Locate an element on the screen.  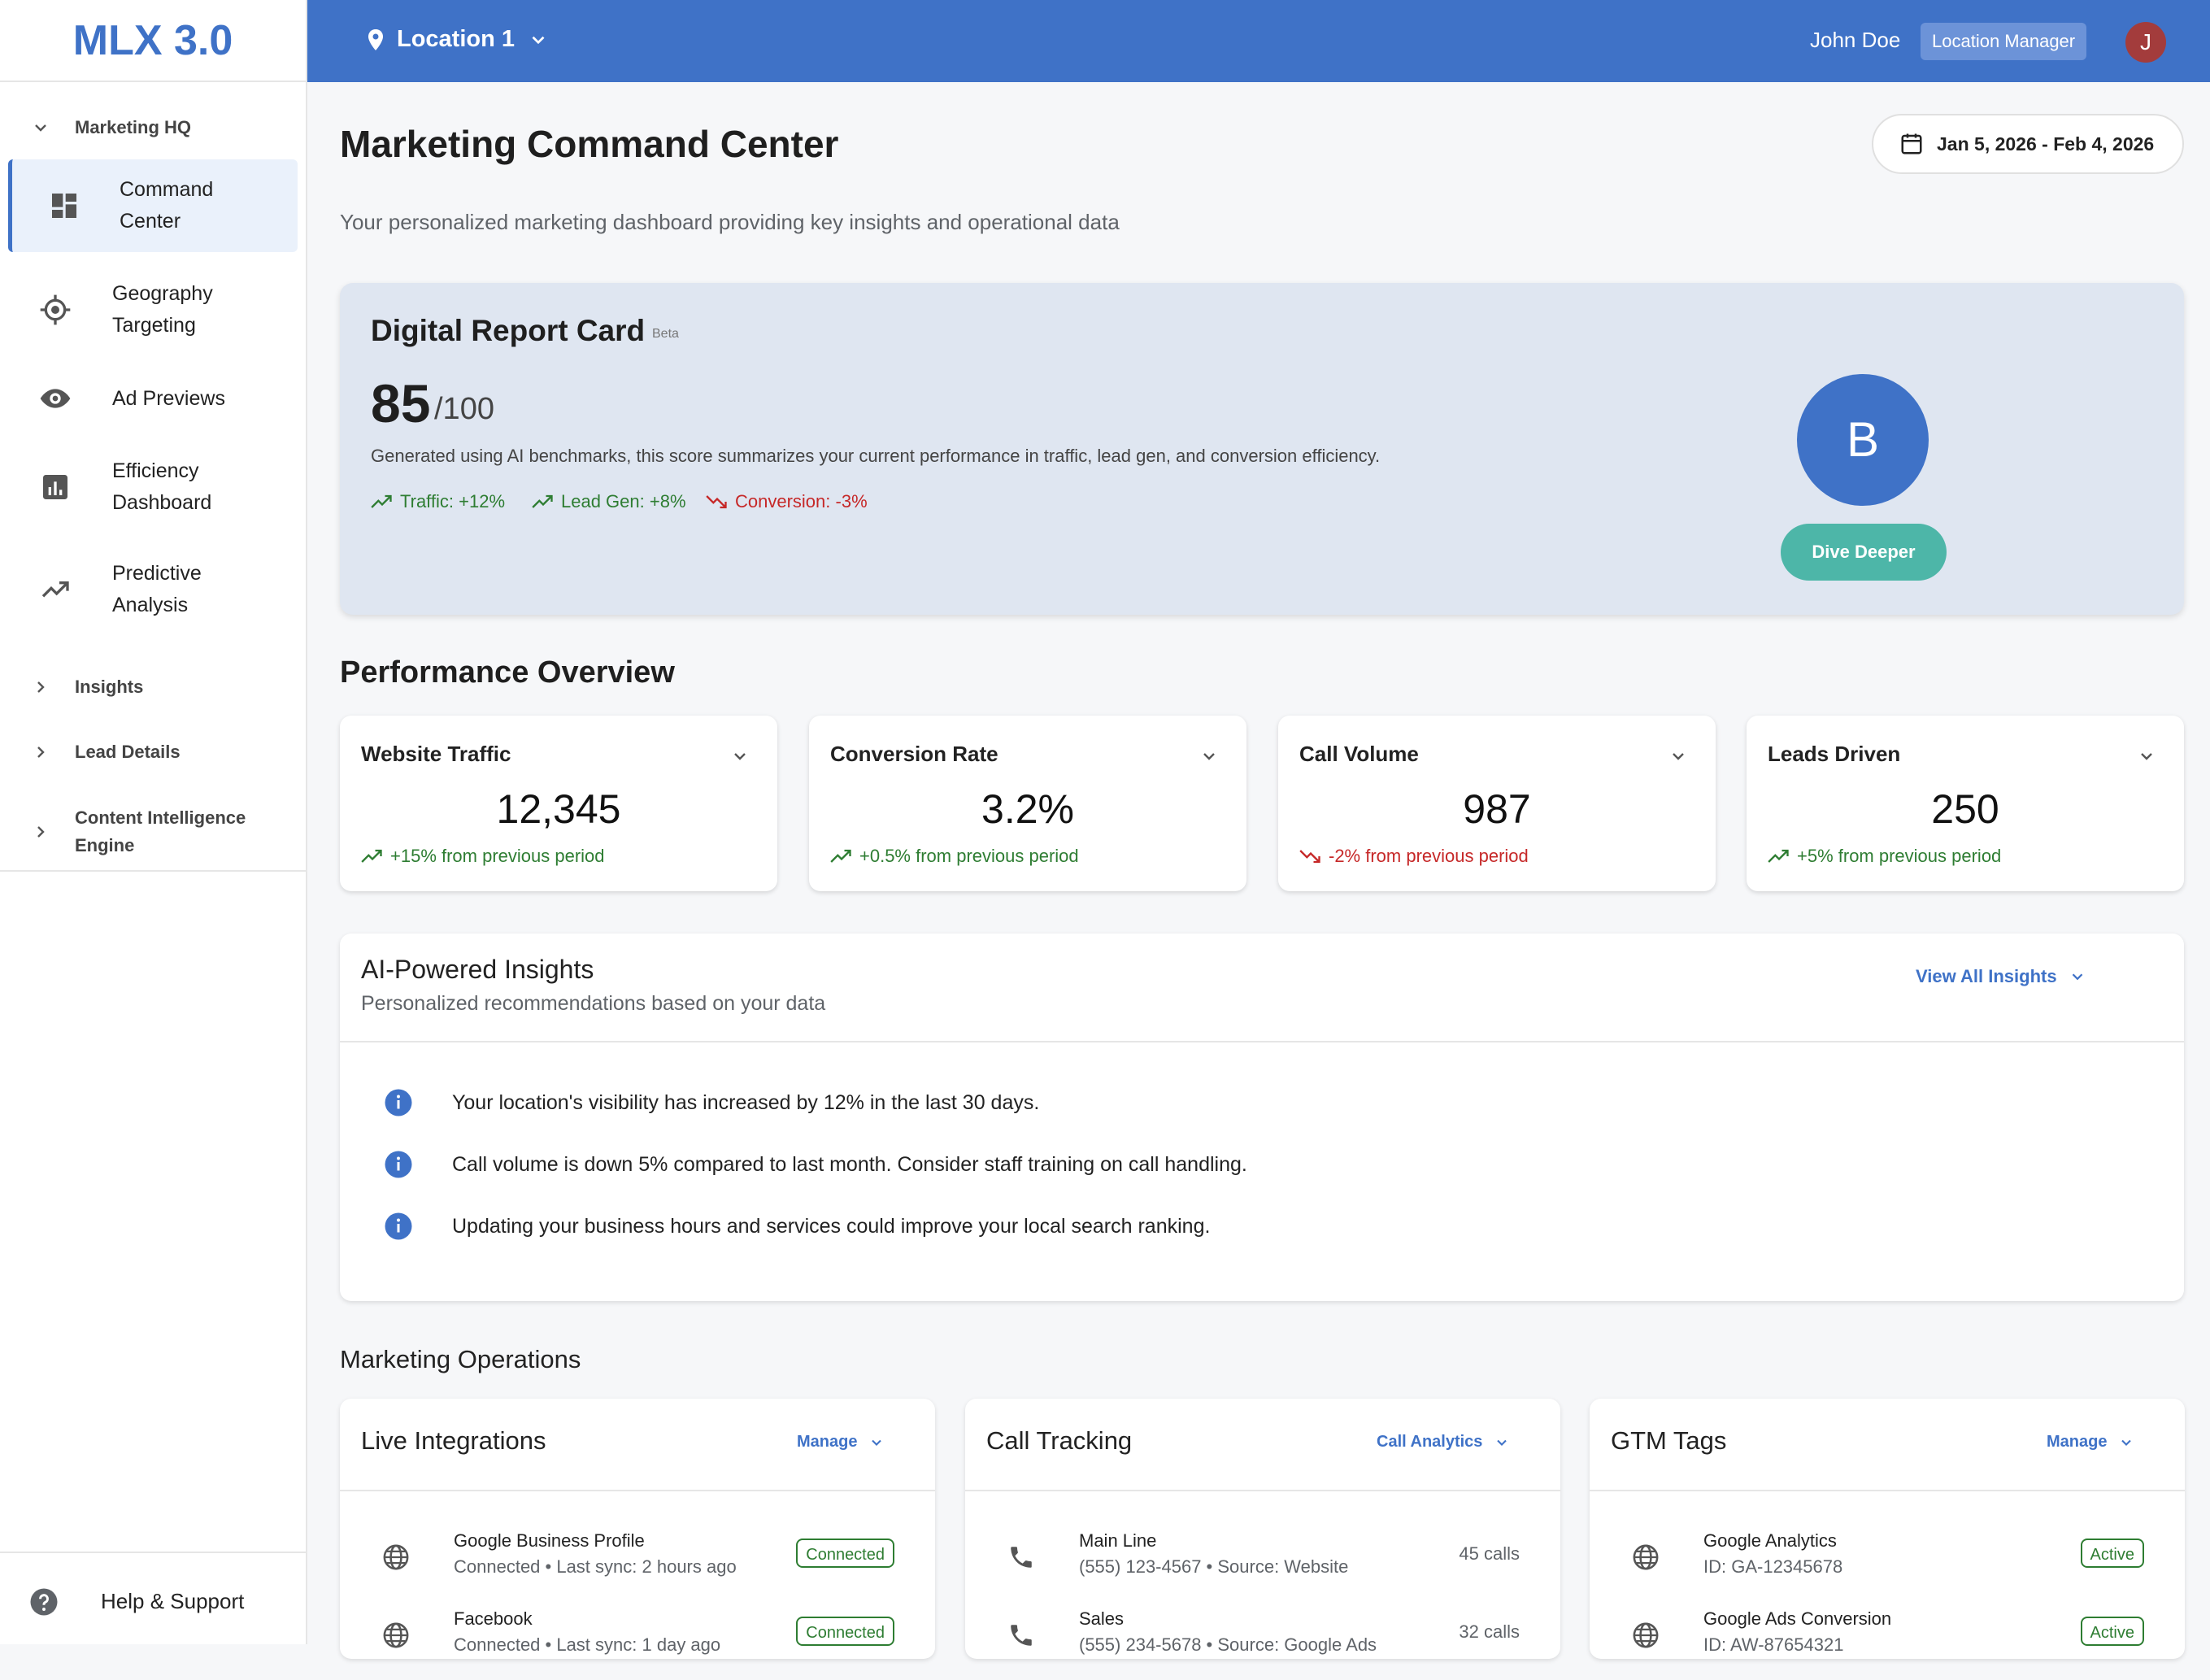
list-item: Google Analytics ID: GA-12345678 Active is located at coordinates (1888, 1565).